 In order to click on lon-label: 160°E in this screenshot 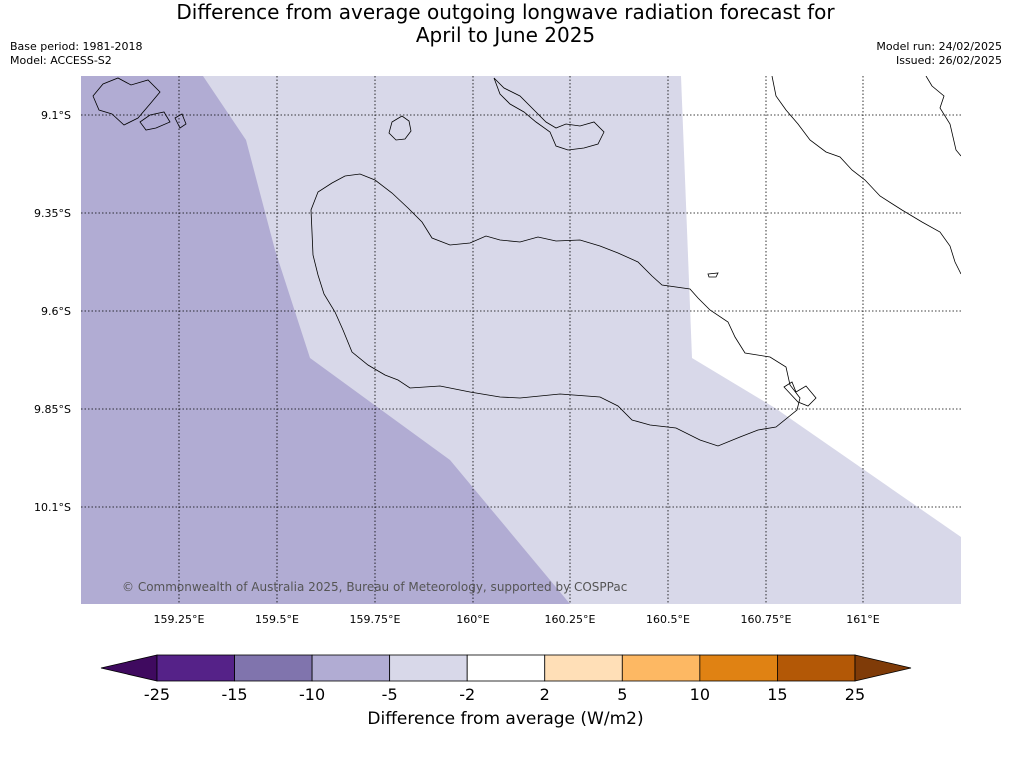, I will do `click(472, 619)`.